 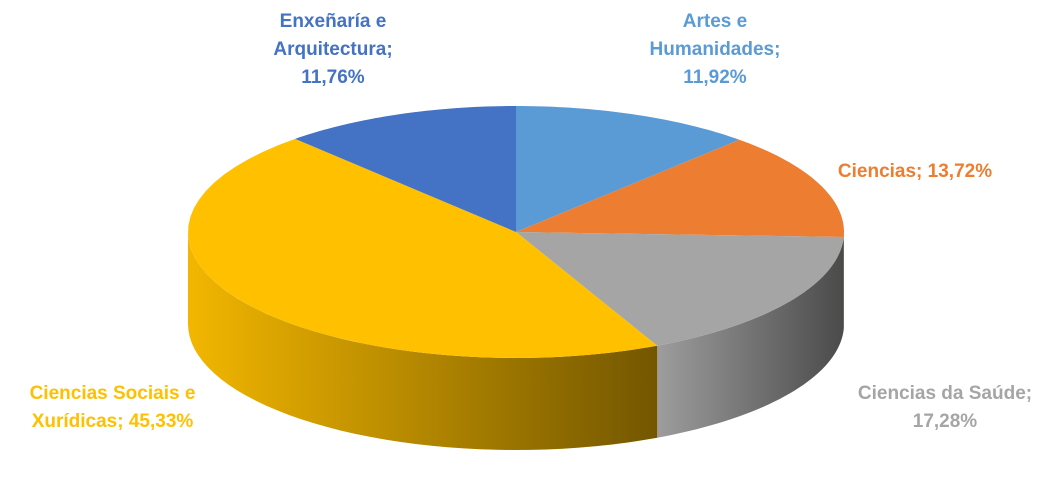 I want to click on category-label: Ciencias, so click(x=880, y=171).